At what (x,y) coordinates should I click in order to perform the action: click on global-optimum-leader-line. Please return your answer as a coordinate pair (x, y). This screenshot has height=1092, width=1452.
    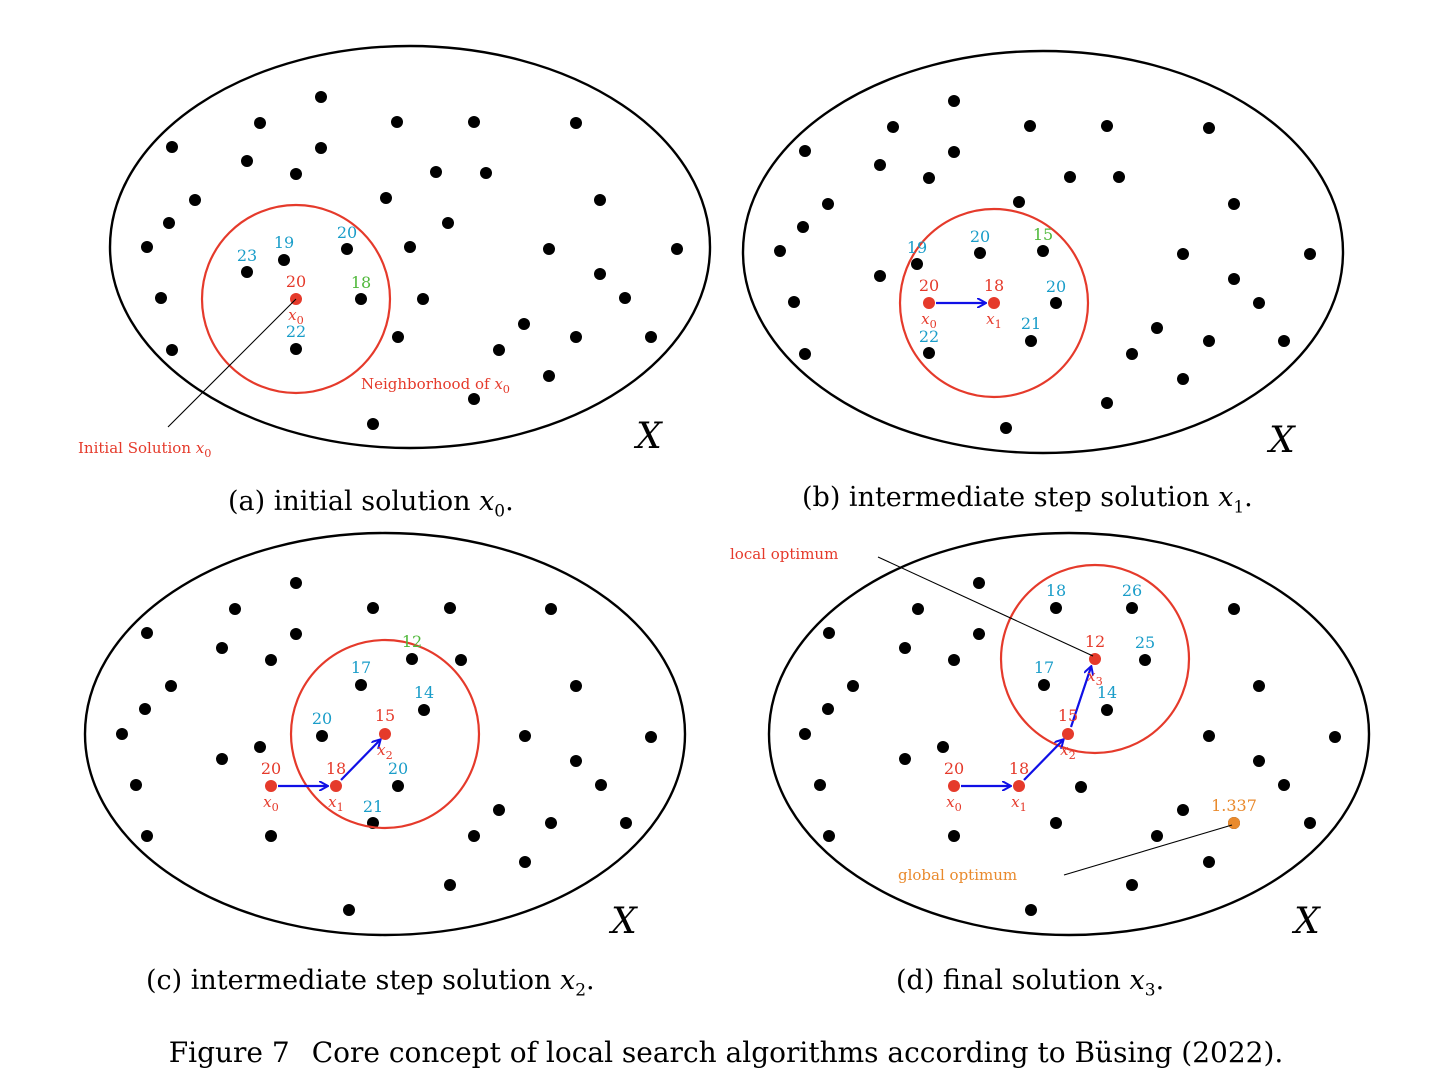
    Looking at the image, I should click on (1148, 850).